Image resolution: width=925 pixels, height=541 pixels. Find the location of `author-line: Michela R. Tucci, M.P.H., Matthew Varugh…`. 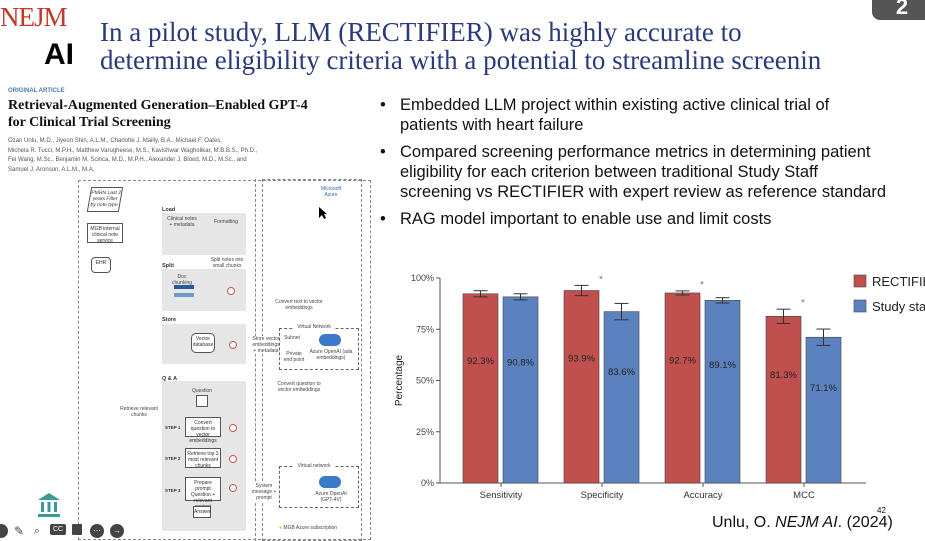

author-line: Michela R. Tucci, M.P.H., Matthew Varugh… is located at coordinates (133, 150).